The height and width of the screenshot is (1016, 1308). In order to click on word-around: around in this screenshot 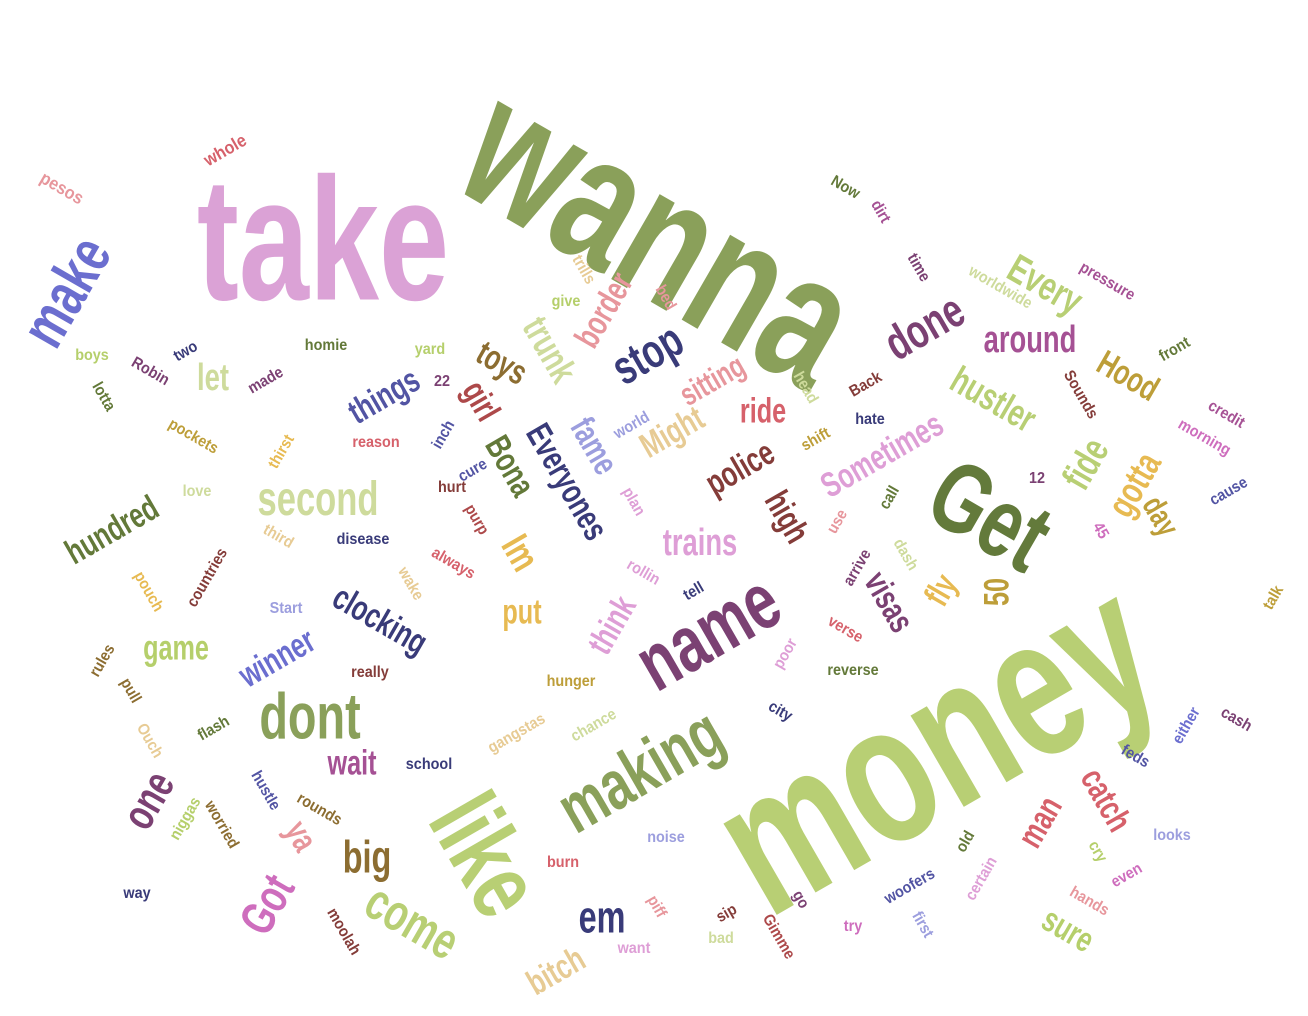, I will do `click(1030, 340)`.